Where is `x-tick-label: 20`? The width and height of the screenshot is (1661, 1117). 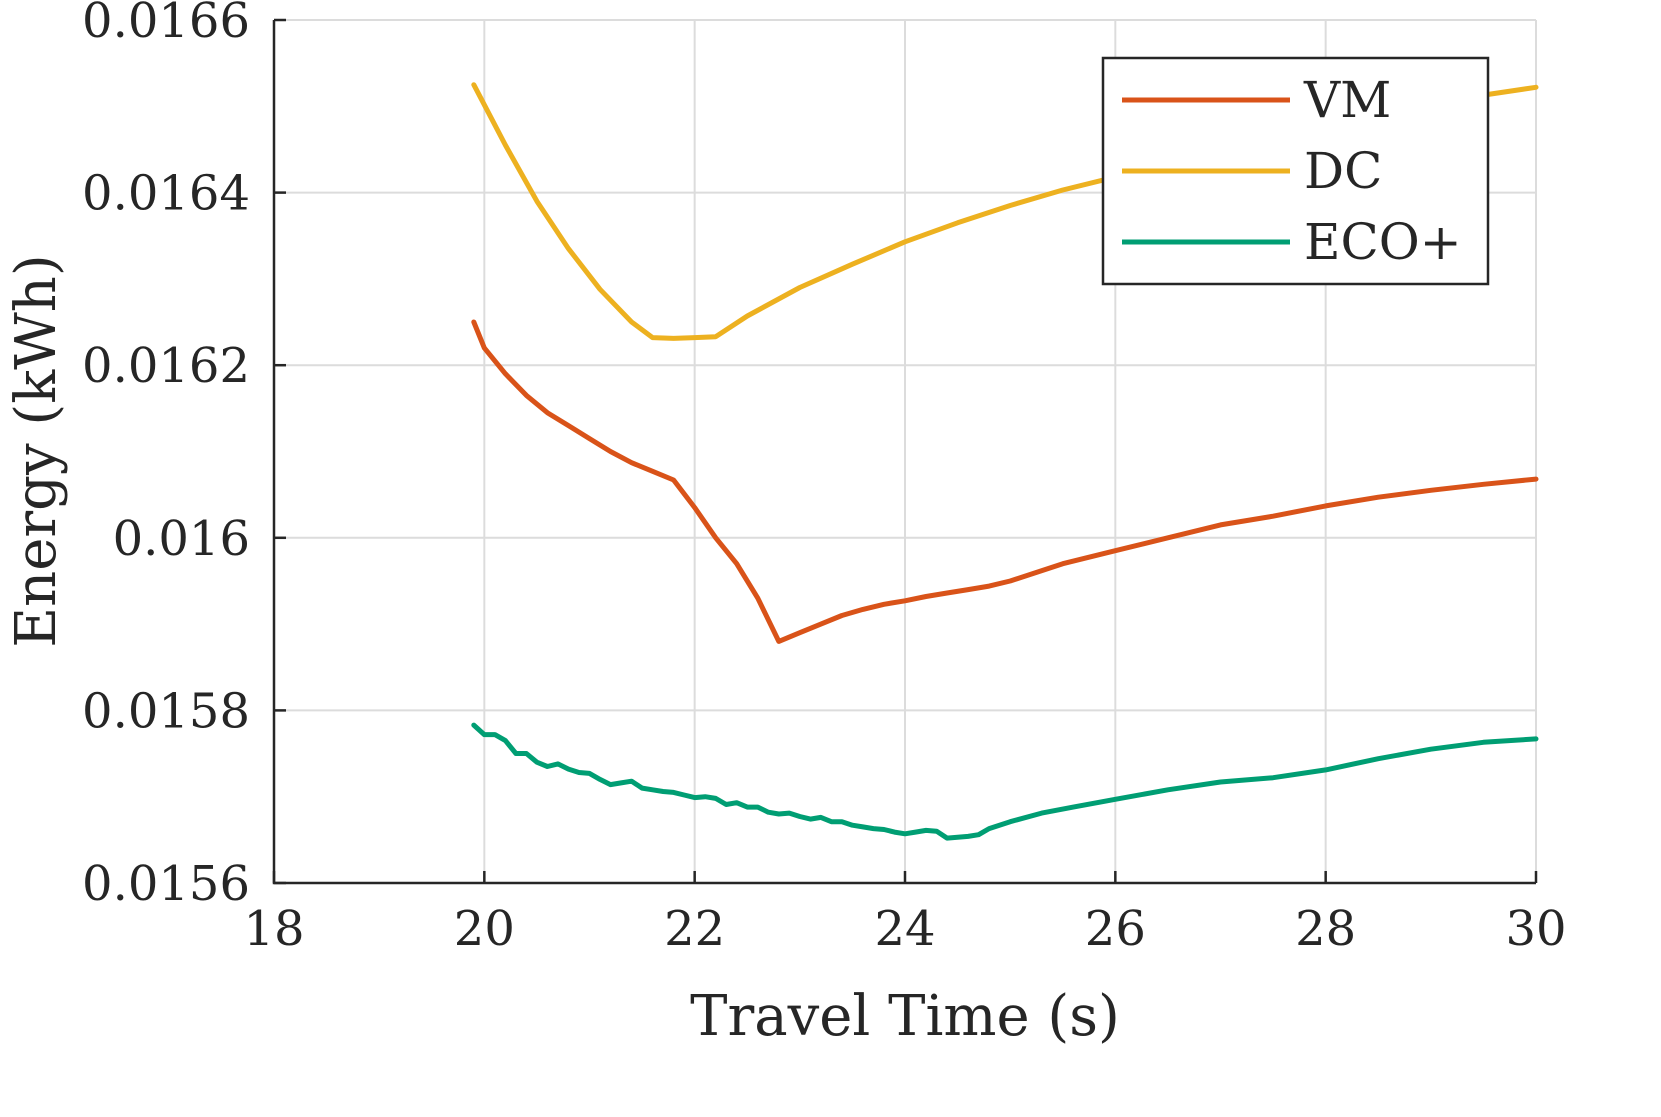 x-tick-label: 20 is located at coordinates (484, 929).